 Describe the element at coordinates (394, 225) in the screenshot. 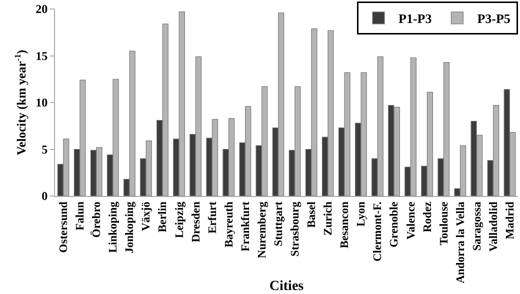

I see `x-tick-label: Grenoble` at that location.